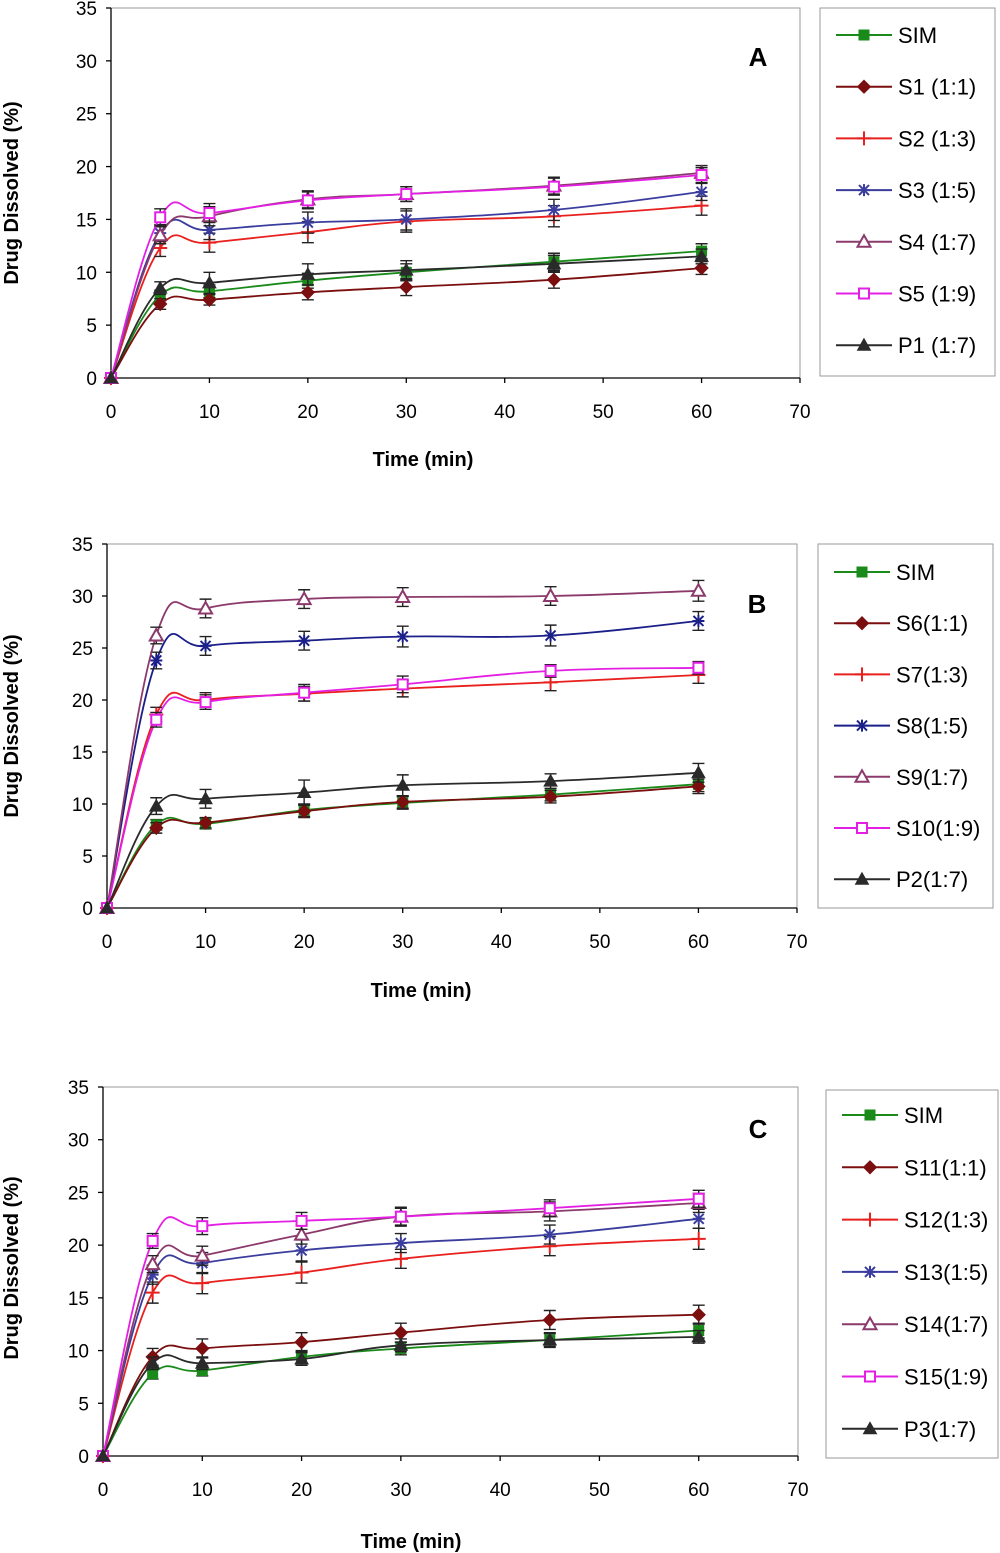  I want to click on legend-label: S12(1:3), so click(946, 1220).